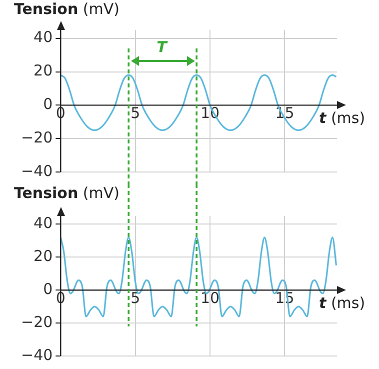 The height and width of the screenshot is (369, 379). I want to click on annotation: T, so click(161, 47).